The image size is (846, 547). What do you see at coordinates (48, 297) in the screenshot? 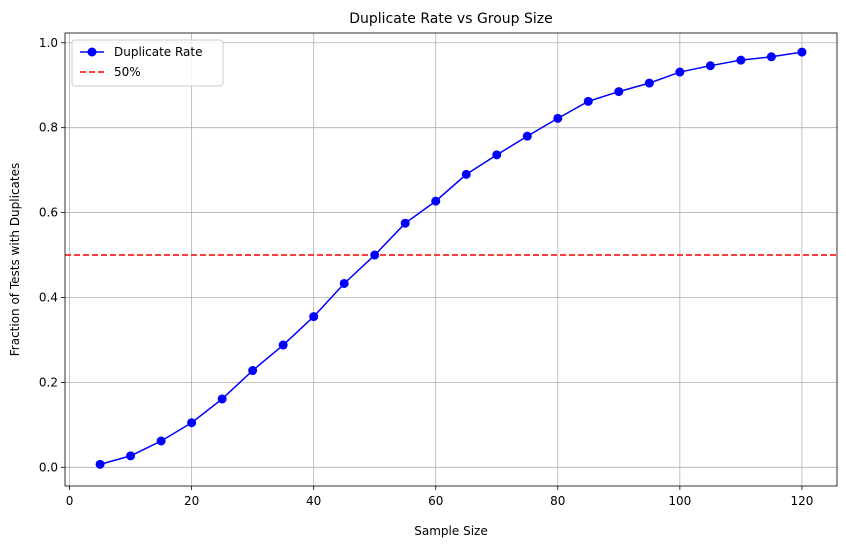
I see `y-tick-label: 0.4` at bounding box center [48, 297].